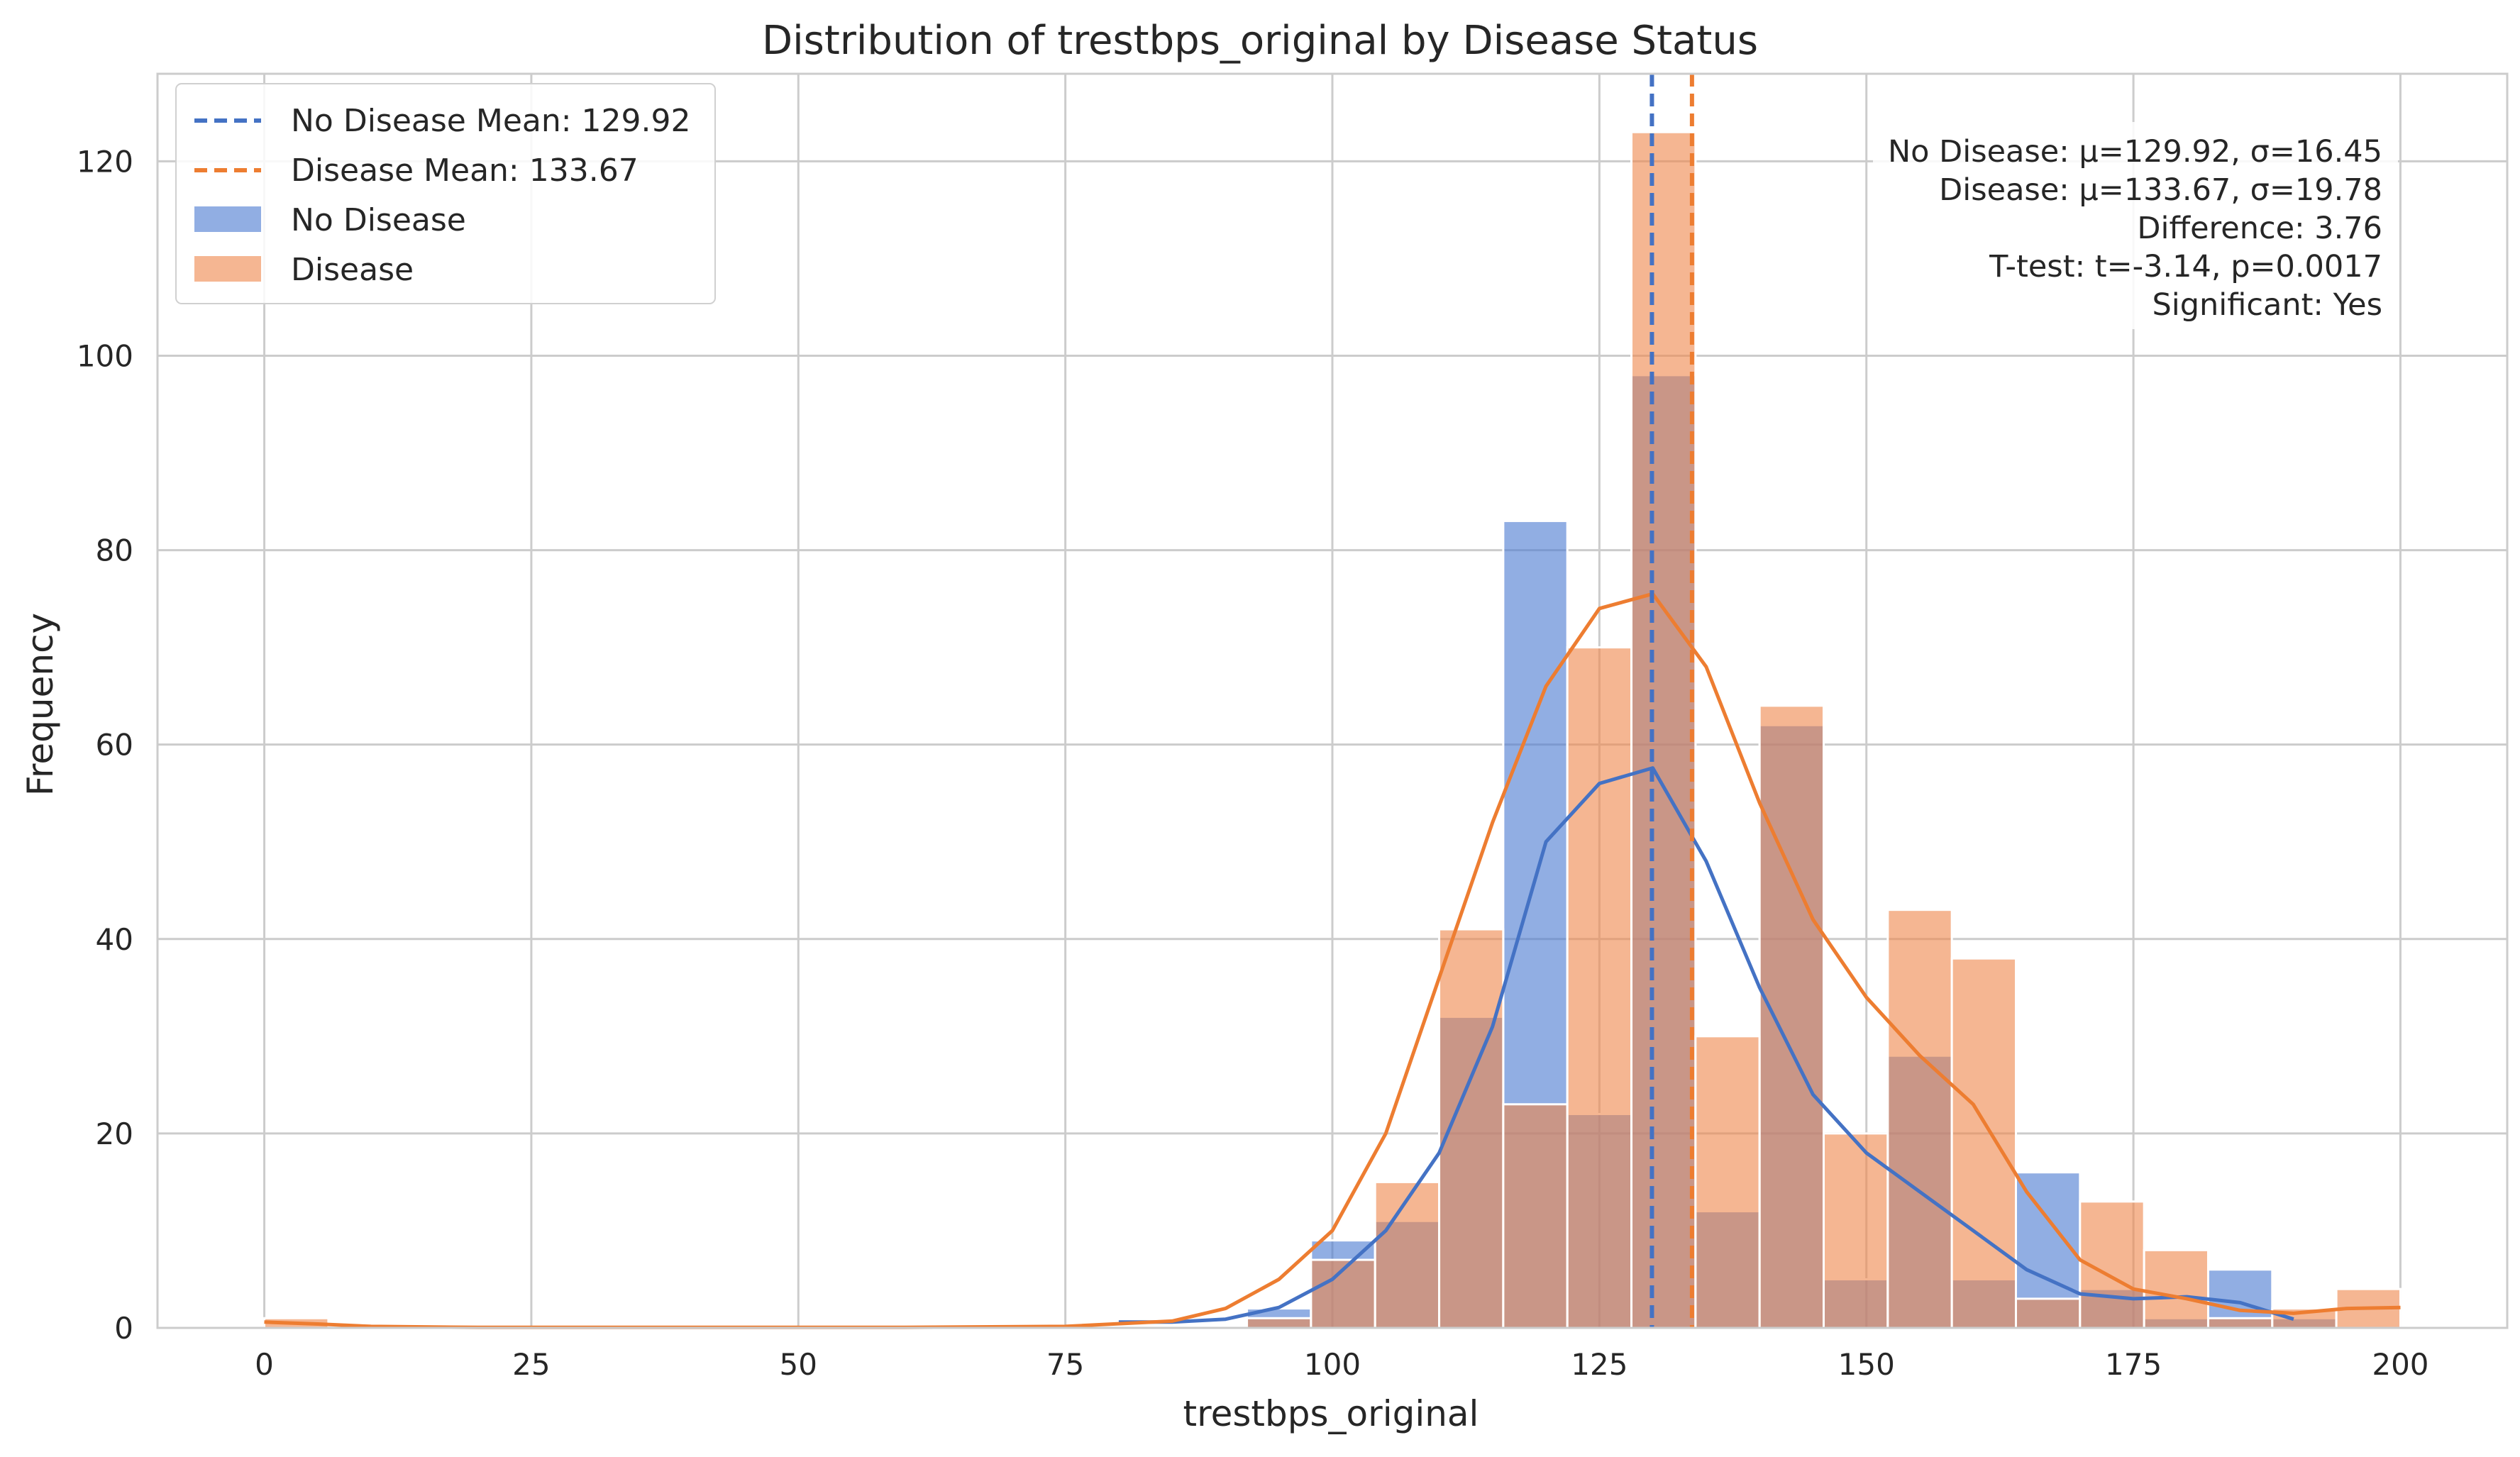 Image resolution: width=2520 pixels, height=1457 pixels. I want to click on legend-disease-label: Disease, so click(352, 270).